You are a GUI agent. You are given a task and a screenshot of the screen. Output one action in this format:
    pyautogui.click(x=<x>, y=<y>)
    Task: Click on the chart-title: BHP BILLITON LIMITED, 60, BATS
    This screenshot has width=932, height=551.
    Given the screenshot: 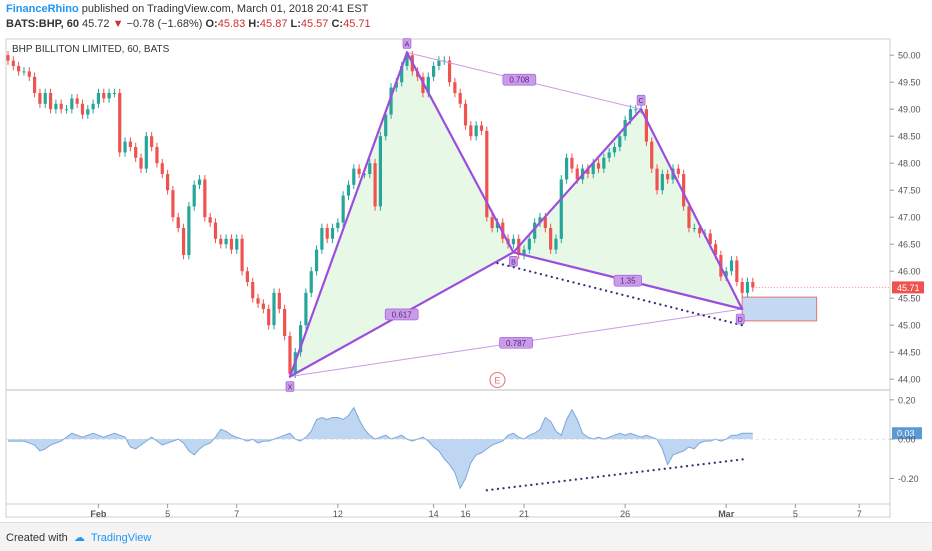 What is the action you would take?
    pyautogui.click(x=91, y=49)
    